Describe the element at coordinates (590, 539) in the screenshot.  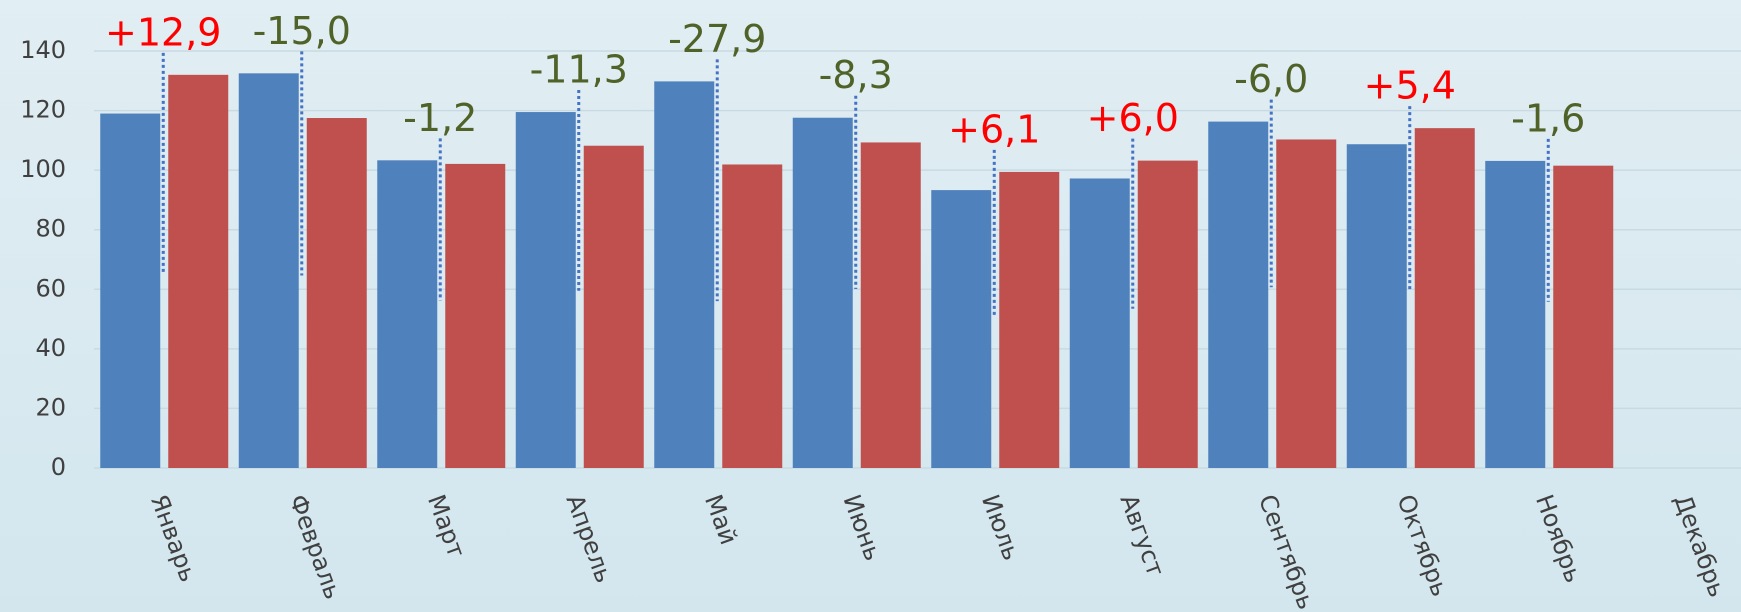
I see `x-tick-label: Апрель` at that location.